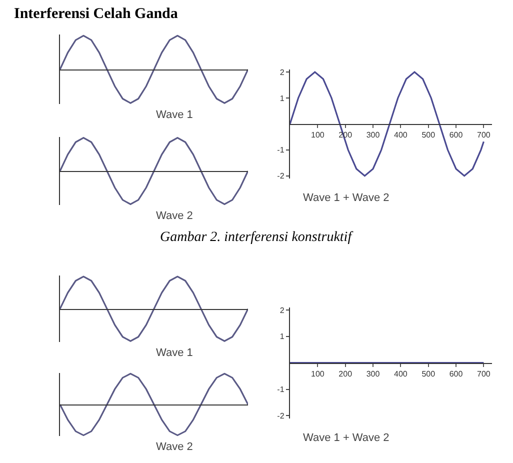 The height and width of the screenshot is (463, 513). Describe the element at coordinates (257, 237) in the screenshot. I see `text: Gambar 2. interferensi konstruktif` at that location.